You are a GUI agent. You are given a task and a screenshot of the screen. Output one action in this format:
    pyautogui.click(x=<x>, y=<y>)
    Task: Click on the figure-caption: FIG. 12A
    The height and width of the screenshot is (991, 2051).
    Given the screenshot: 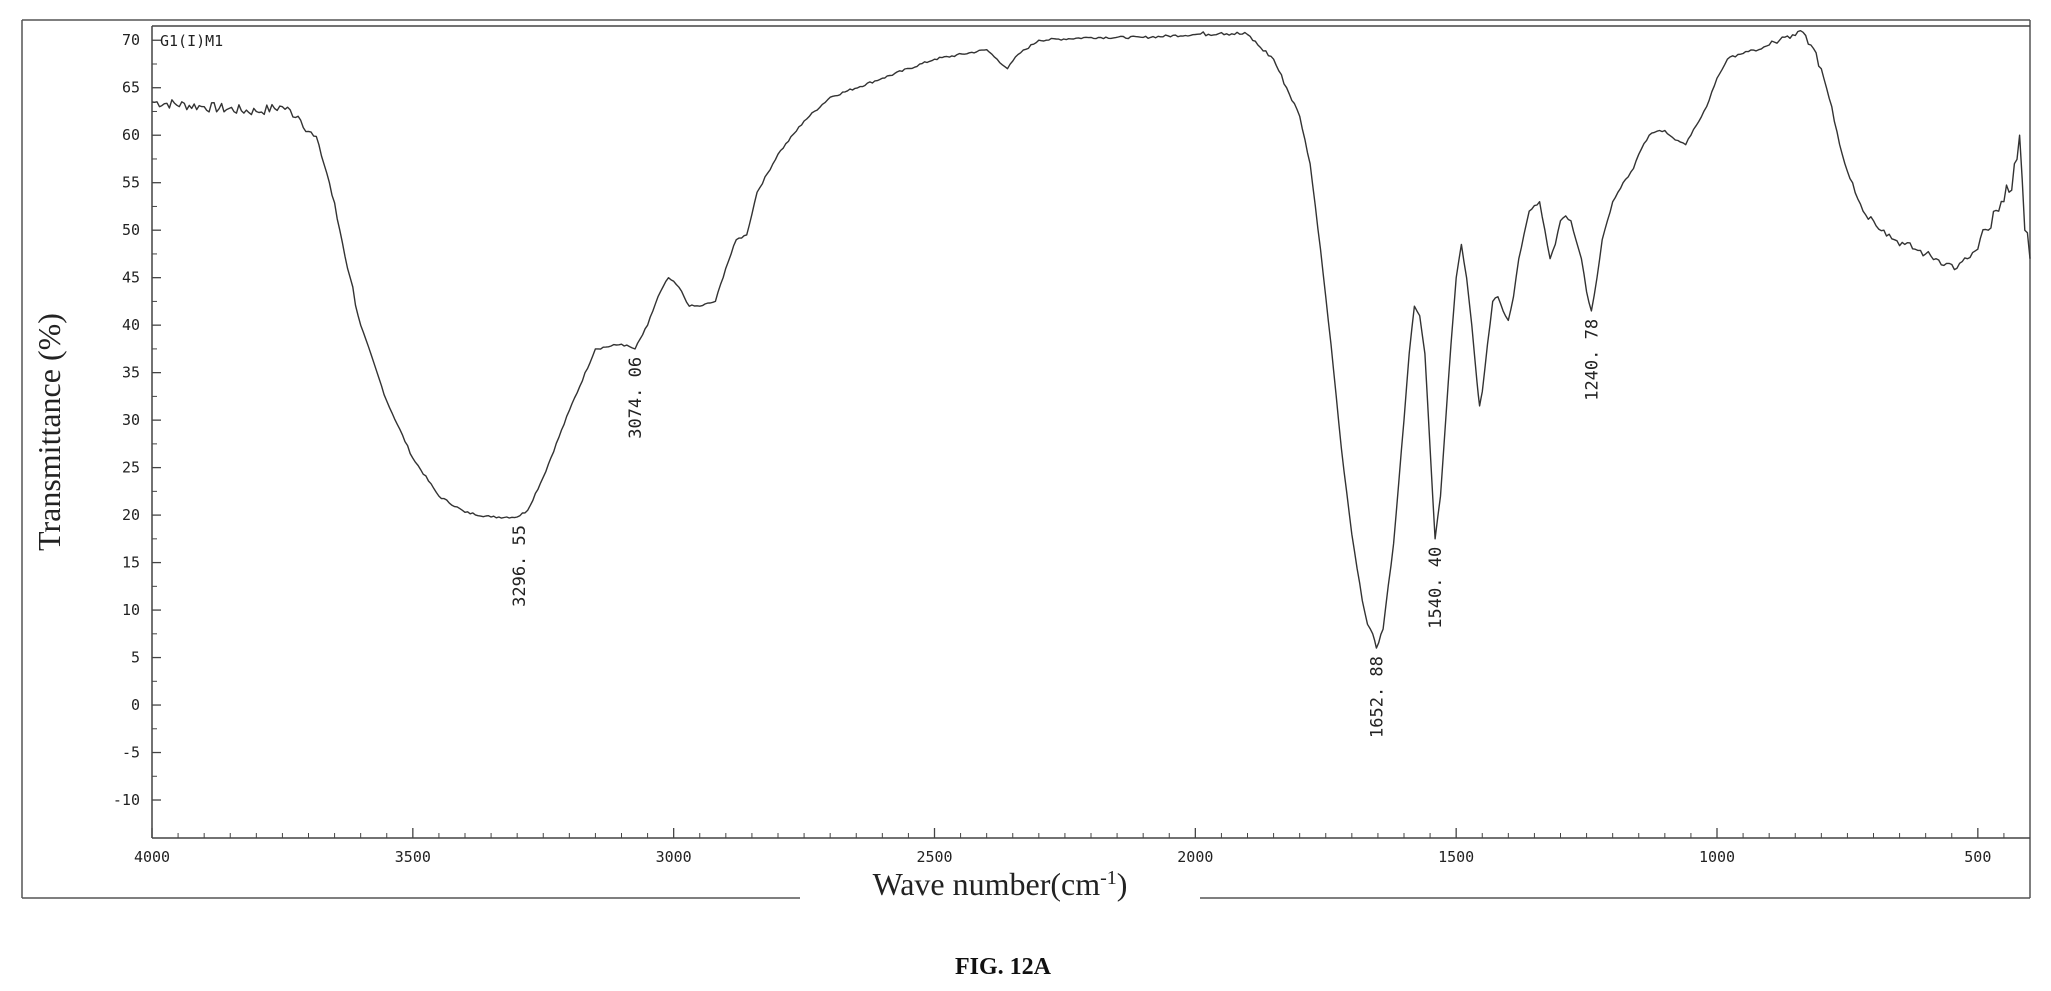 What is the action you would take?
    pyautogui.click(x=1003, y=967)
    